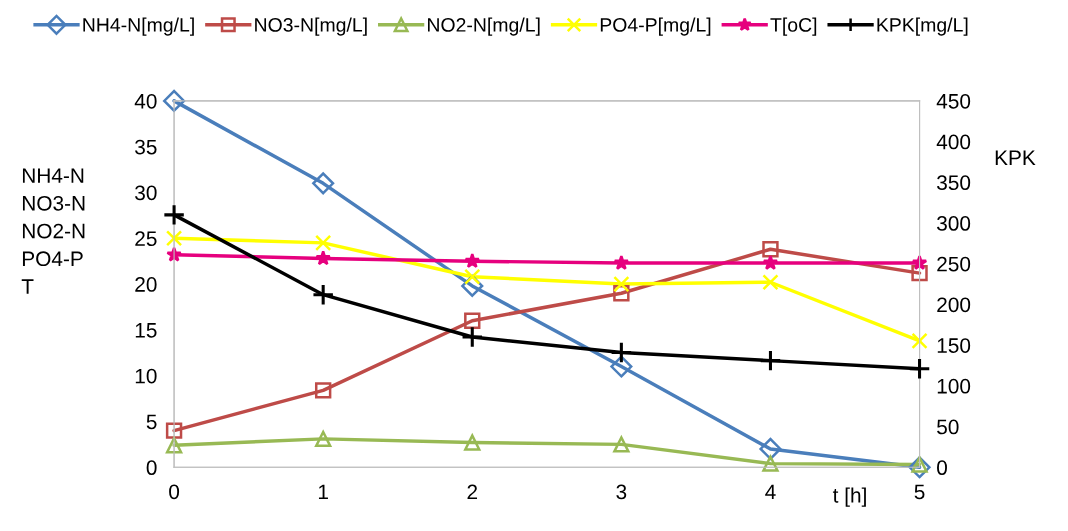  I want to click on y-tick-label: 30, so click(146, 193).